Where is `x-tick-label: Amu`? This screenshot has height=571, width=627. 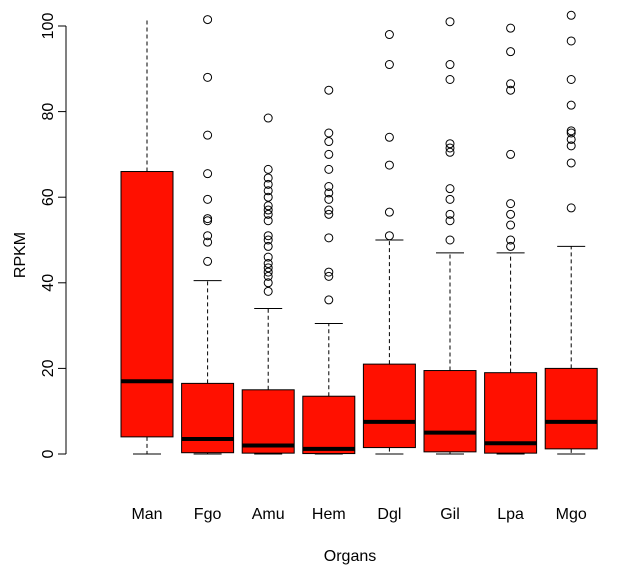 x-tick-label: Amu is located at coordinates (268, 514).